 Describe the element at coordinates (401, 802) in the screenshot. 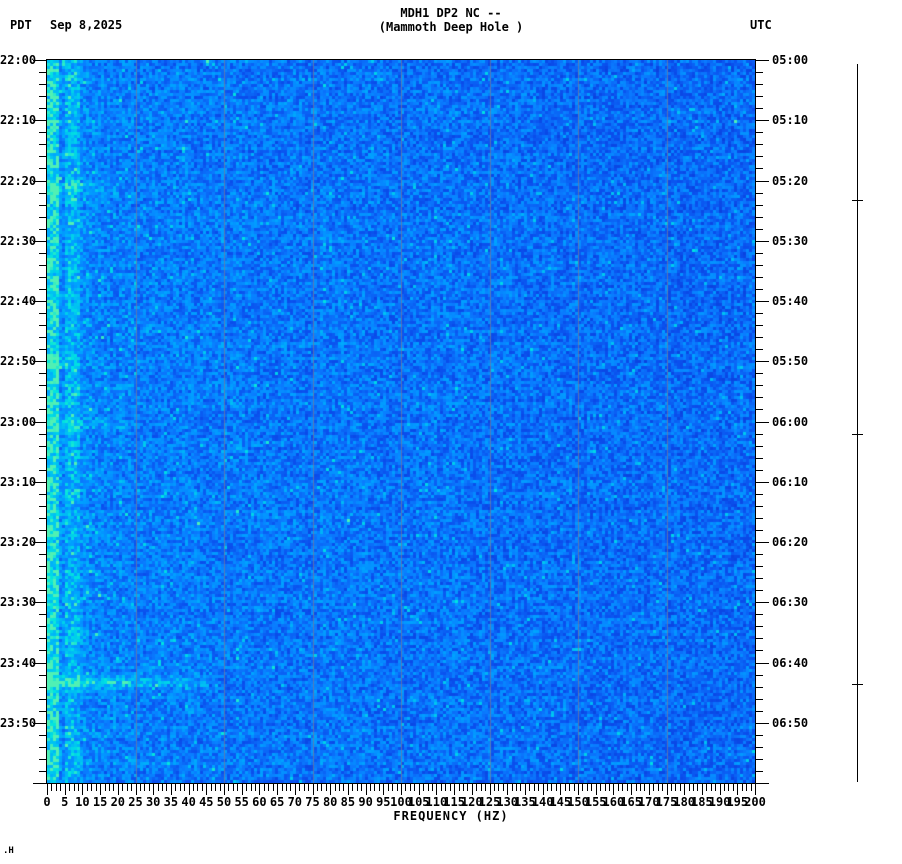

I see `x-axis-tick-label: 100` at that location.